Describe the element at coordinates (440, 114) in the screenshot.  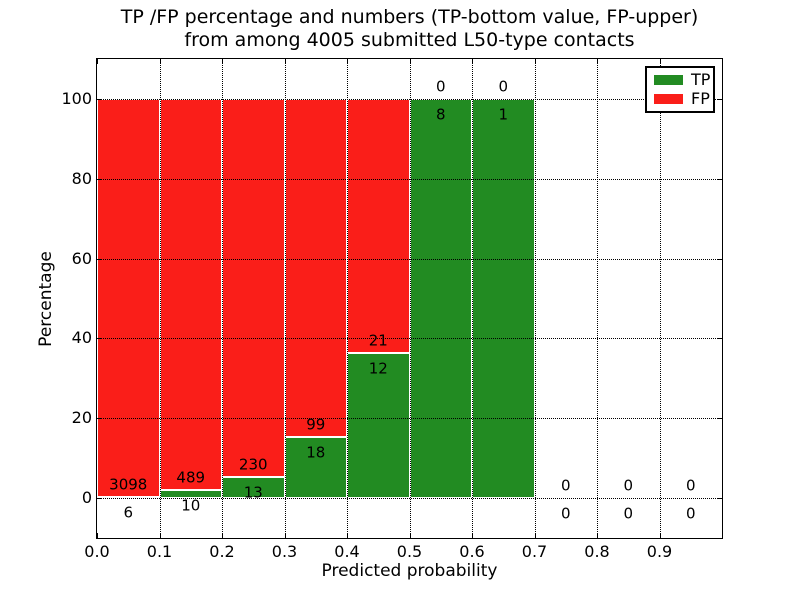
I see `tp-count-label: 8` at that location.